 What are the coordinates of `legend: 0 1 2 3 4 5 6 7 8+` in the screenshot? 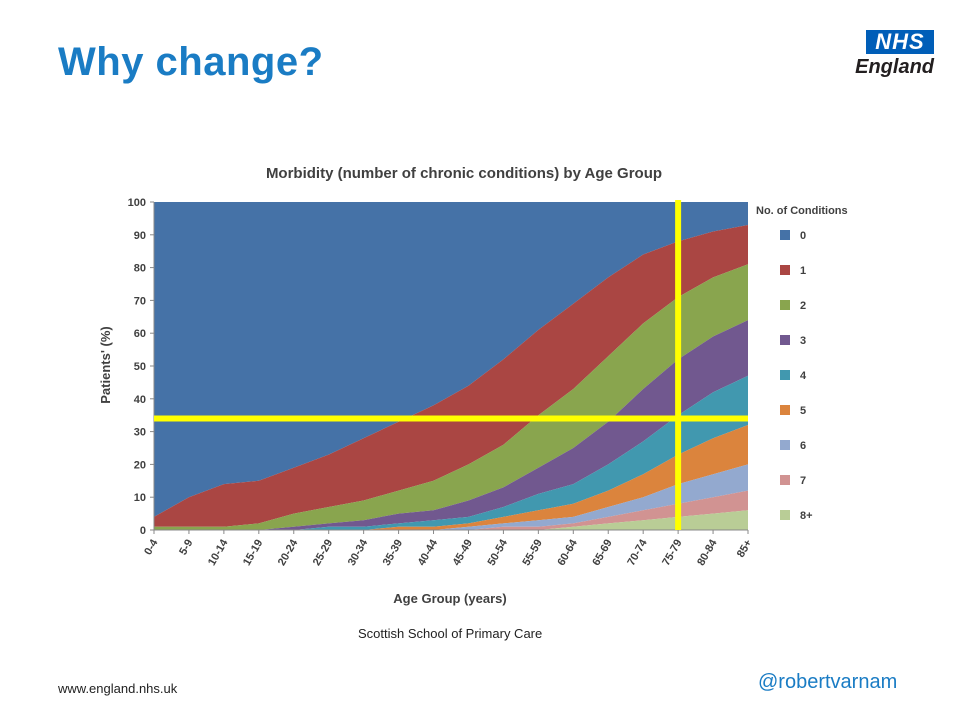 It's located at (796, 376).